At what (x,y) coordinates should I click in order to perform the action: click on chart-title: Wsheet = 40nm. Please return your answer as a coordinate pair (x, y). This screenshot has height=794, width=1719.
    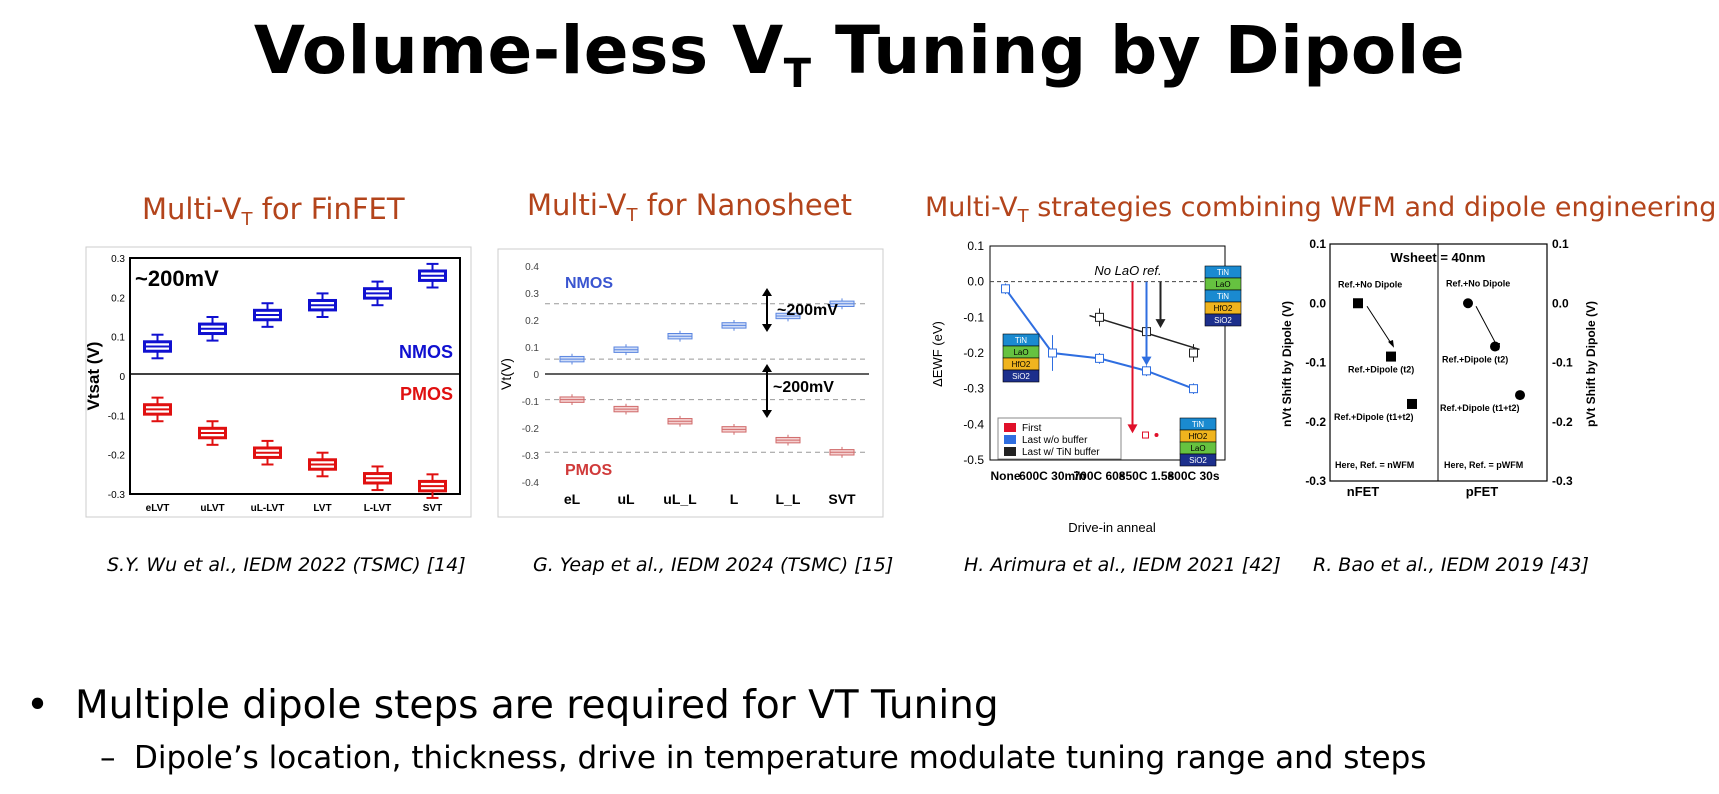
    Looking at the image, I should click on (1437, 257).